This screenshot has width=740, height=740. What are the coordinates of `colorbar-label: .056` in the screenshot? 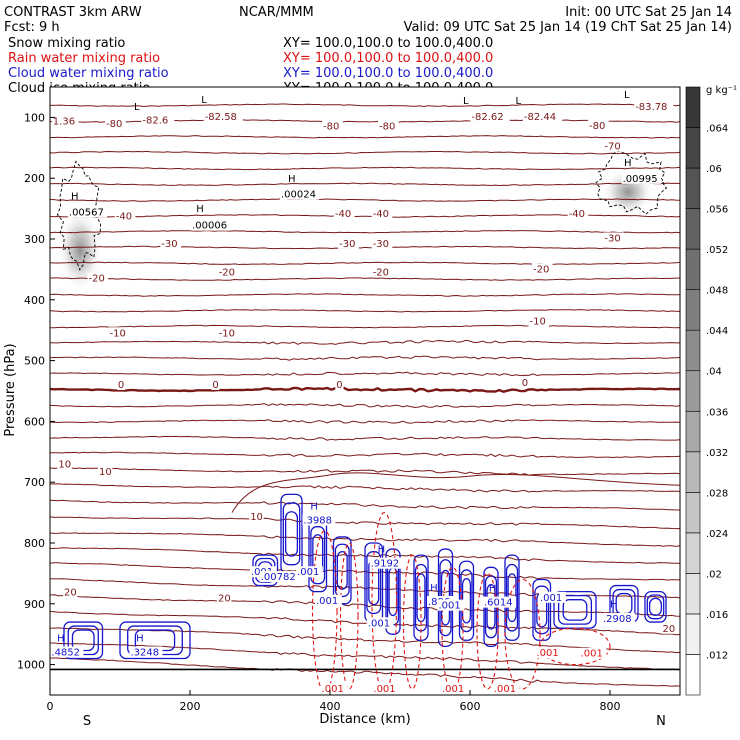 It's located at (717, 210).